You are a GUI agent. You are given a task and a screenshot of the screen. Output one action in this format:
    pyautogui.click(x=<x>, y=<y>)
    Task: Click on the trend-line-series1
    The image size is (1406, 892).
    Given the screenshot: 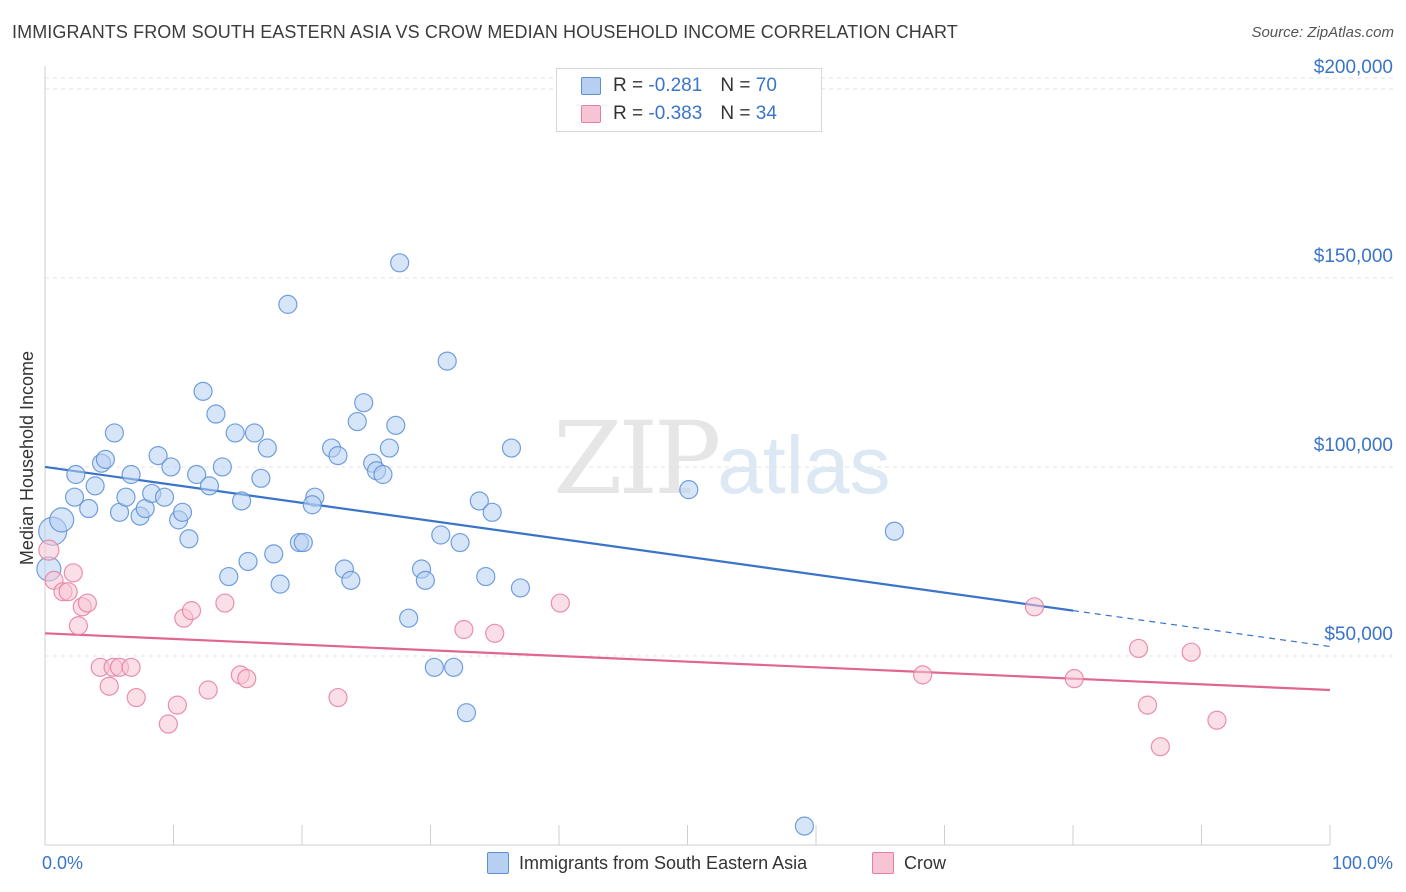 What is the action you would take?
    pyautogui.click(x=559, y=538)
    